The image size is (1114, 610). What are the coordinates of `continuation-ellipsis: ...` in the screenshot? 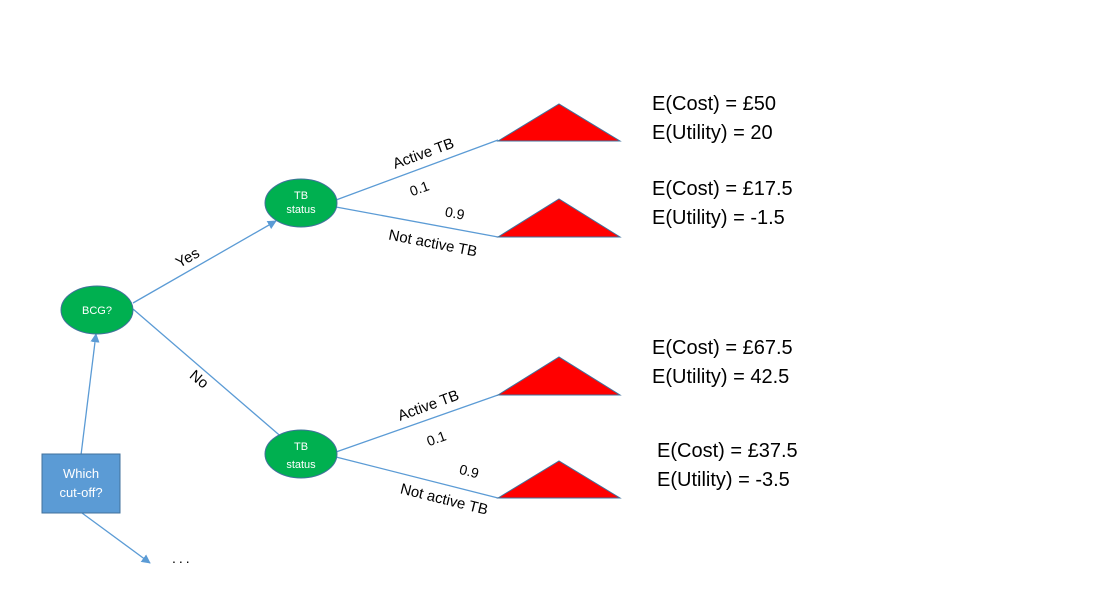 It's located at (182, 558).